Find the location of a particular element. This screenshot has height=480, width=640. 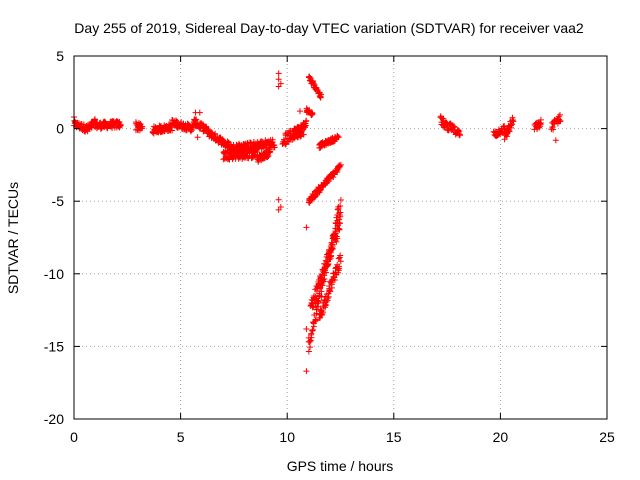

y-axis-label: SDTVAR / TECUs is located at coordinates (13, 238).